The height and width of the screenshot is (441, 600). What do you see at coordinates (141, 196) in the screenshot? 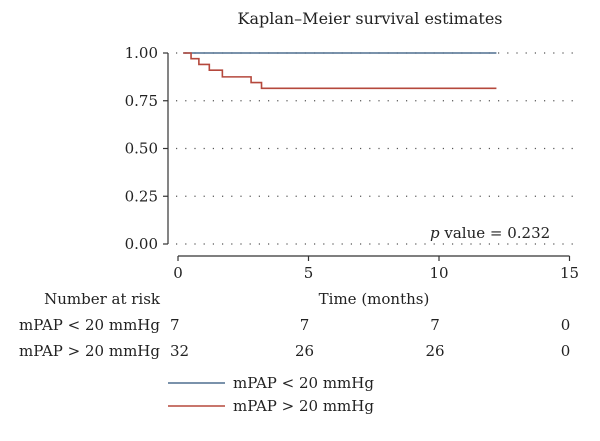
I see `y-tick-label: 0.25` at bounding box center [141, 196].